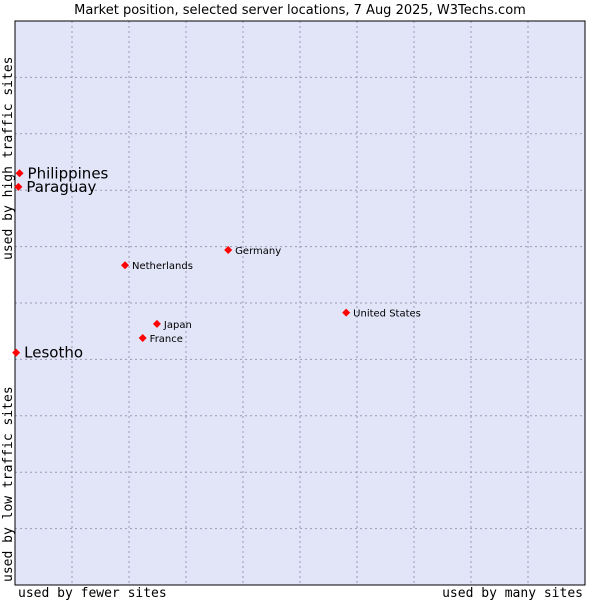 The image size is (600, 600). I want to click on point-marker-netherlands, so click(125, 265).